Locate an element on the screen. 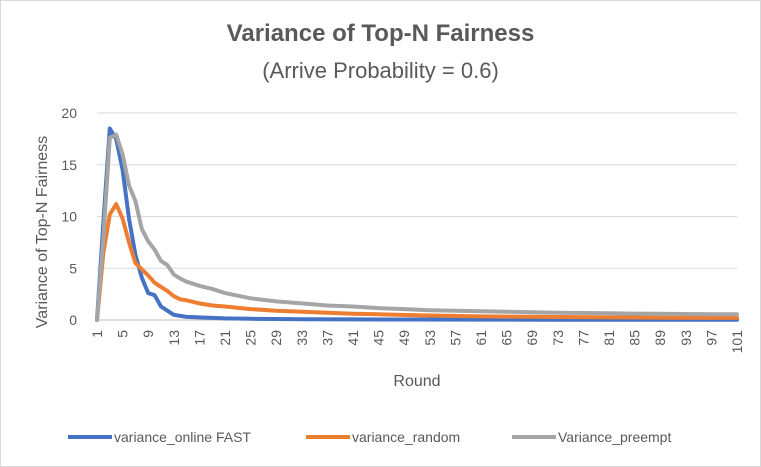 This screenshot has width=761, height=467. y-tick-label: 0 is located at coordinates (73, 320).